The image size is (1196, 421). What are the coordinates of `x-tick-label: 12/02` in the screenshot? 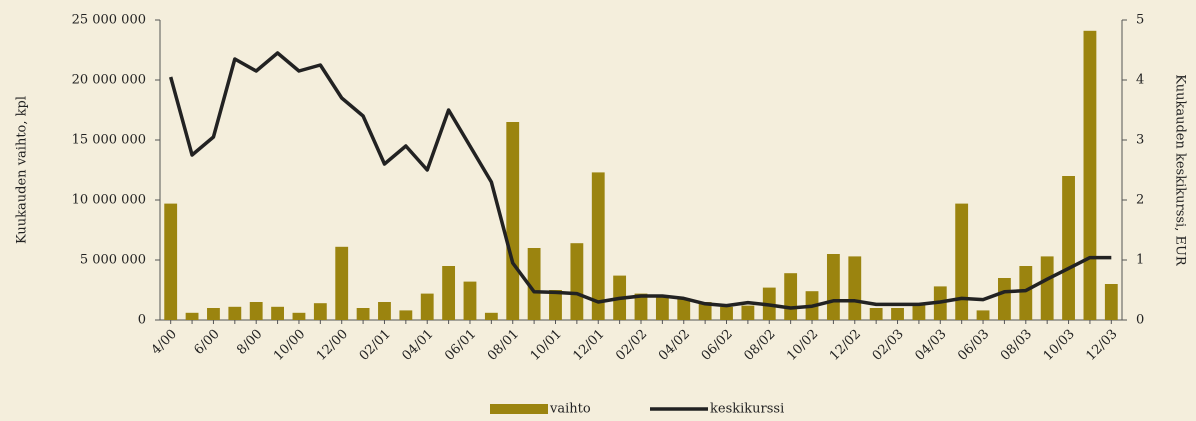 It's located at (845, 345).